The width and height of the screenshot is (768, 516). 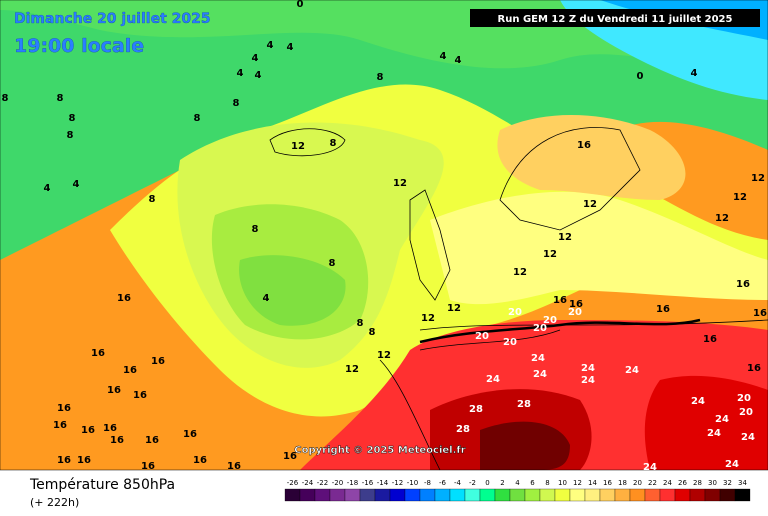 I want to click on scale-label: 22, so click(x=652, y=483).